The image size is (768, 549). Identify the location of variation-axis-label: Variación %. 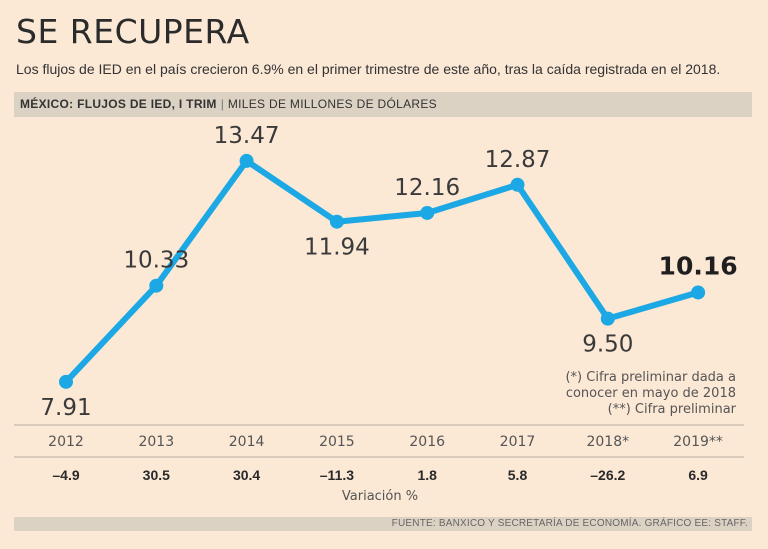
(380, 496).